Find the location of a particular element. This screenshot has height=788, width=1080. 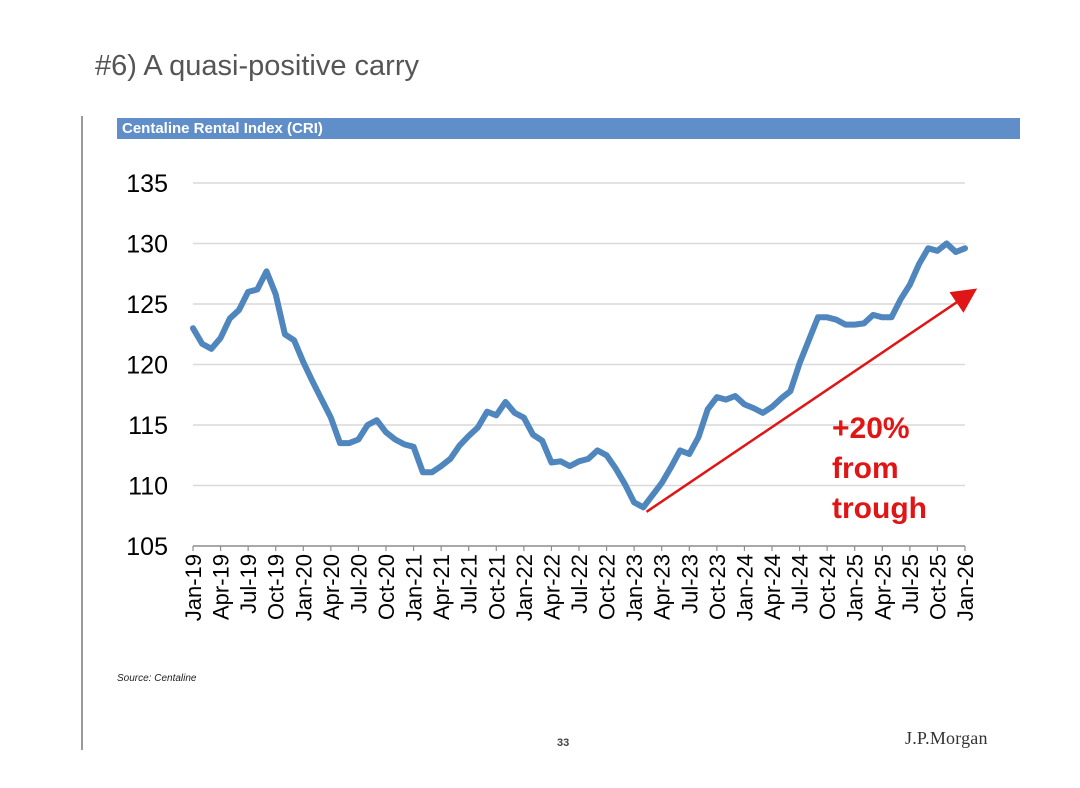

x-tick-label: Jan-22 is located at coordinates (524, 587).